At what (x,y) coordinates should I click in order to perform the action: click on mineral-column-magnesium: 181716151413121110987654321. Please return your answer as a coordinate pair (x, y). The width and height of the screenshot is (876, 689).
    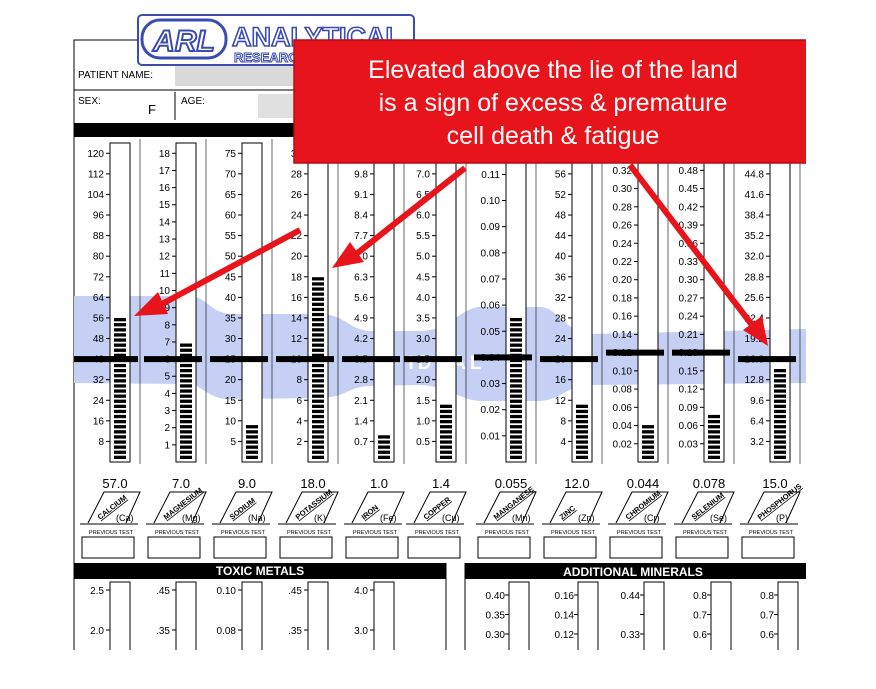
    Looking at the image, I should click on (175, 301).